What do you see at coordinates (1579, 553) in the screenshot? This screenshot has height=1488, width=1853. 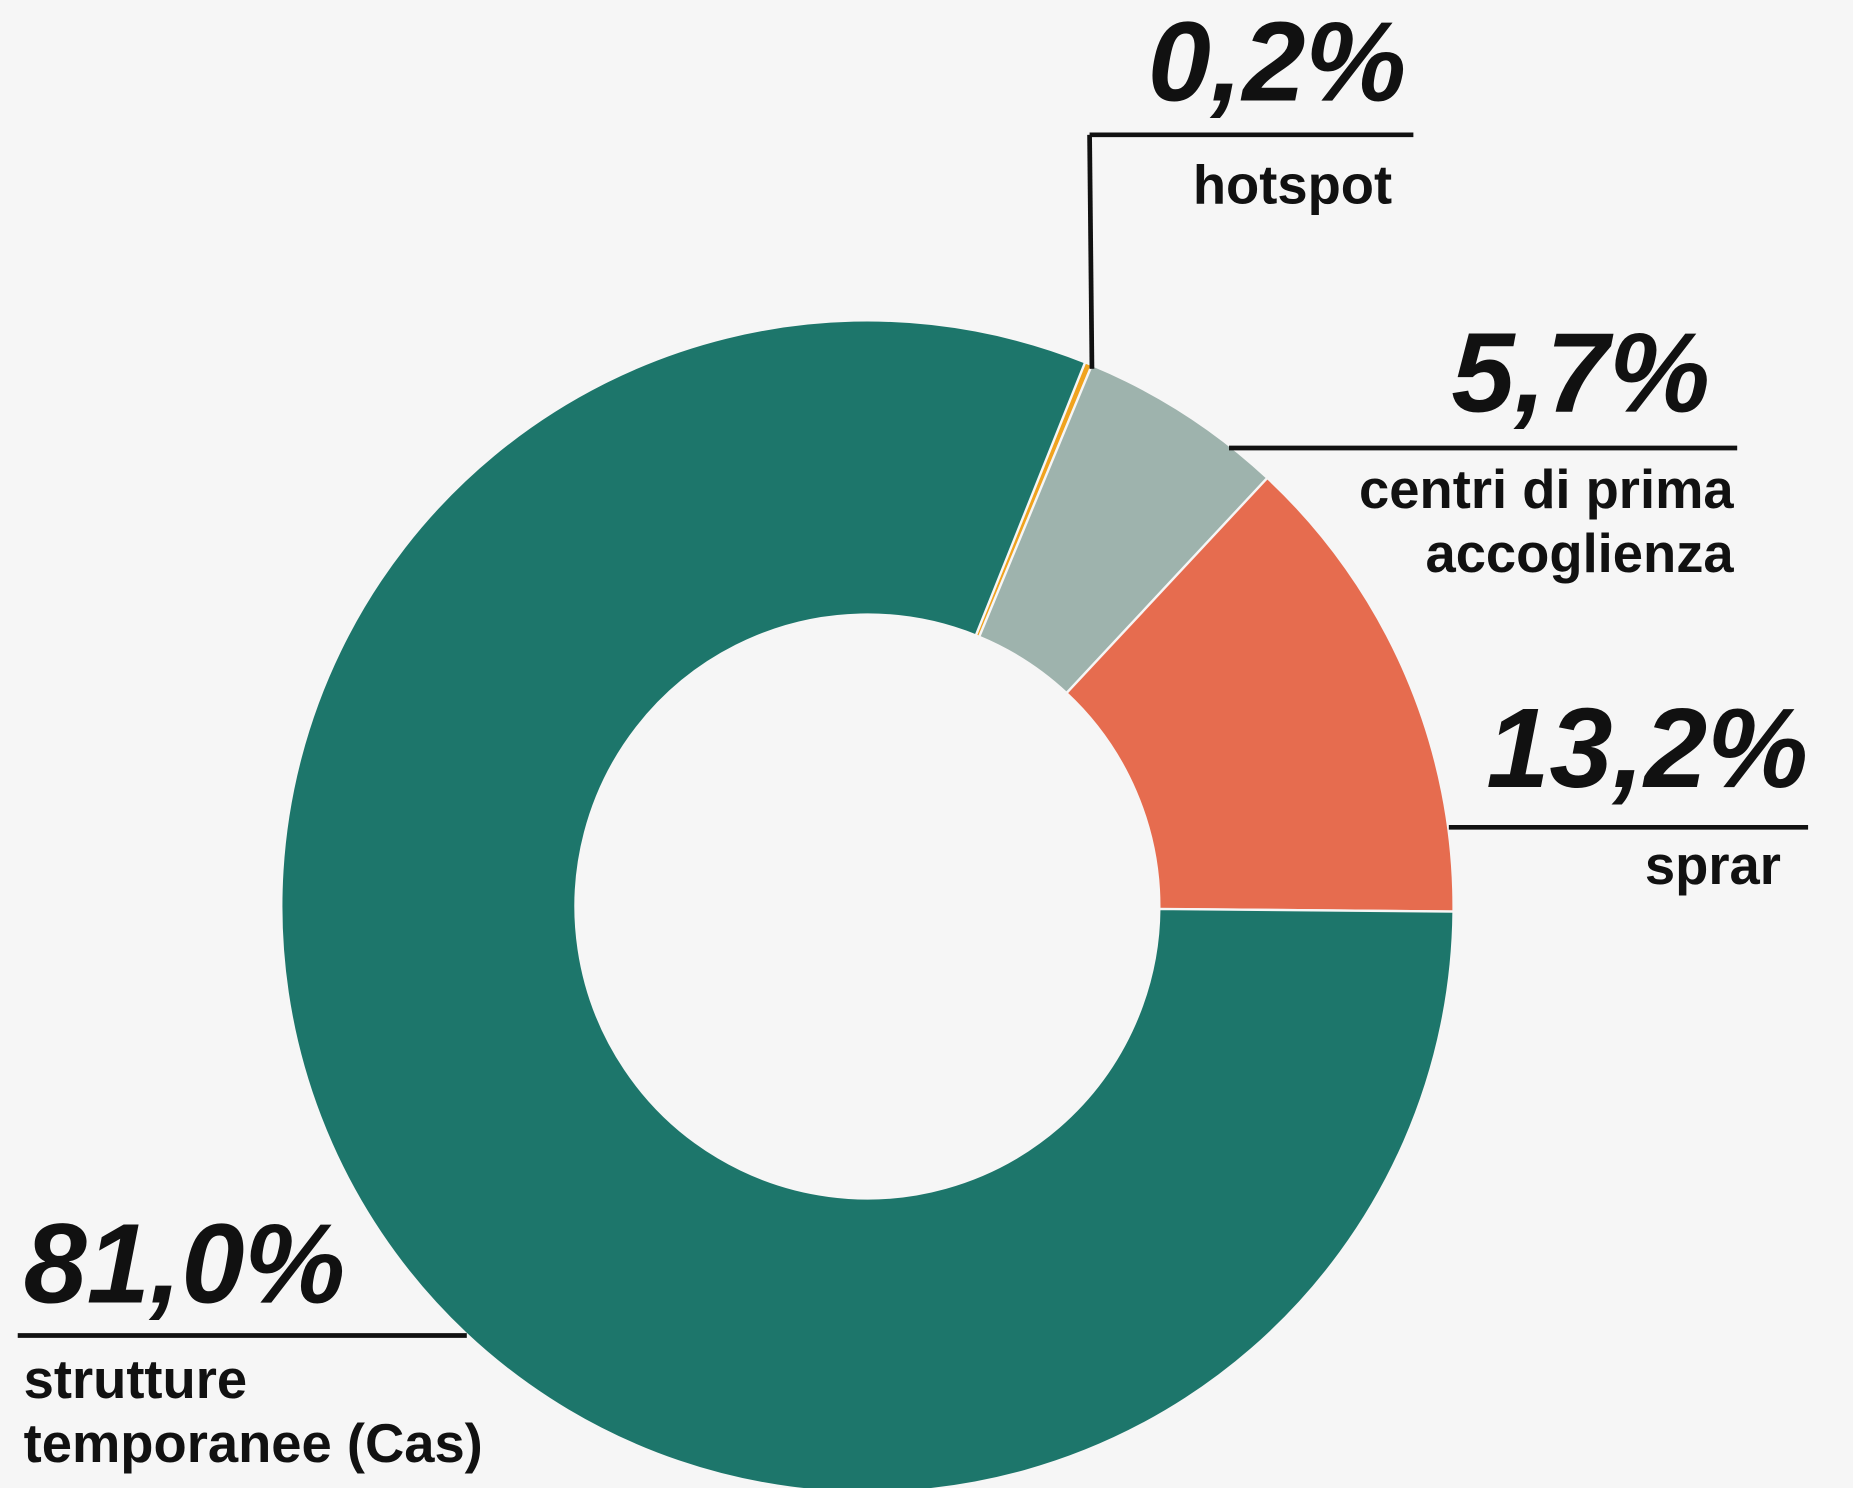 I see `category-label: accoglienza` at bounding box center [1579, 553].